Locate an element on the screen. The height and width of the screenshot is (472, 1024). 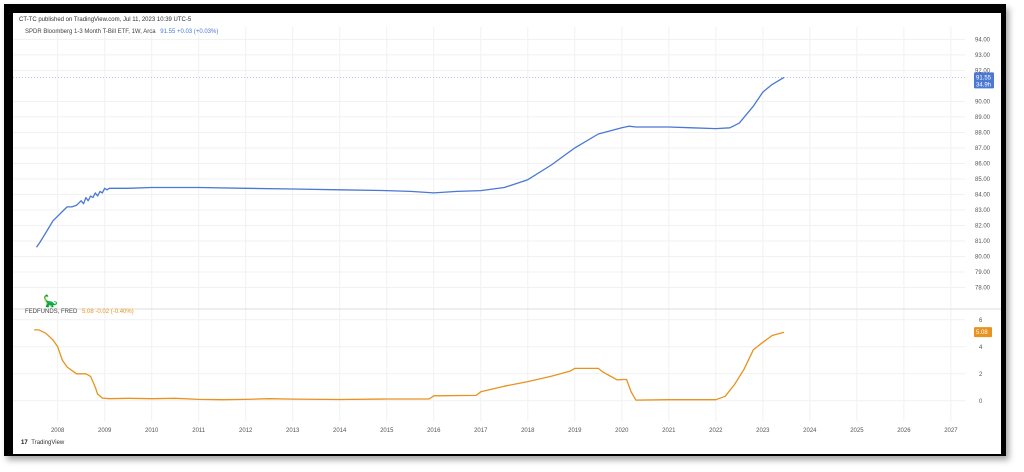
fedfunds-badge is located at coordinates (983, 332).